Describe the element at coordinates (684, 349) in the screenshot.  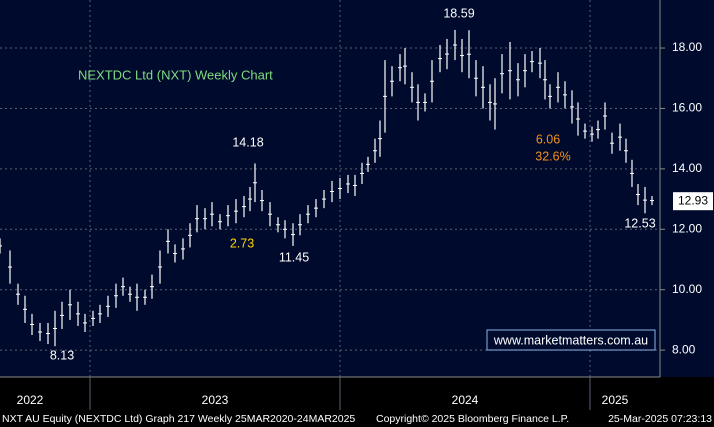
I see `y-tick-label: 8.00` at that location.